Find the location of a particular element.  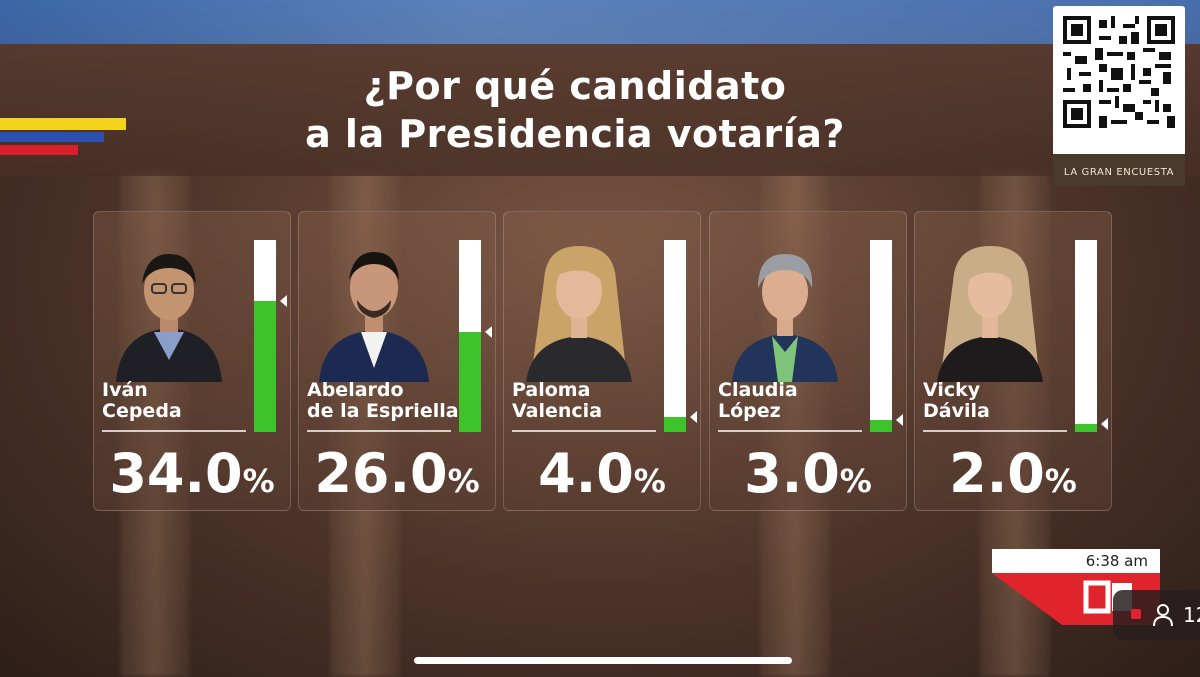

qr-badge: LA GRAN ENCUESTA is located at coordinates (1119, 96).